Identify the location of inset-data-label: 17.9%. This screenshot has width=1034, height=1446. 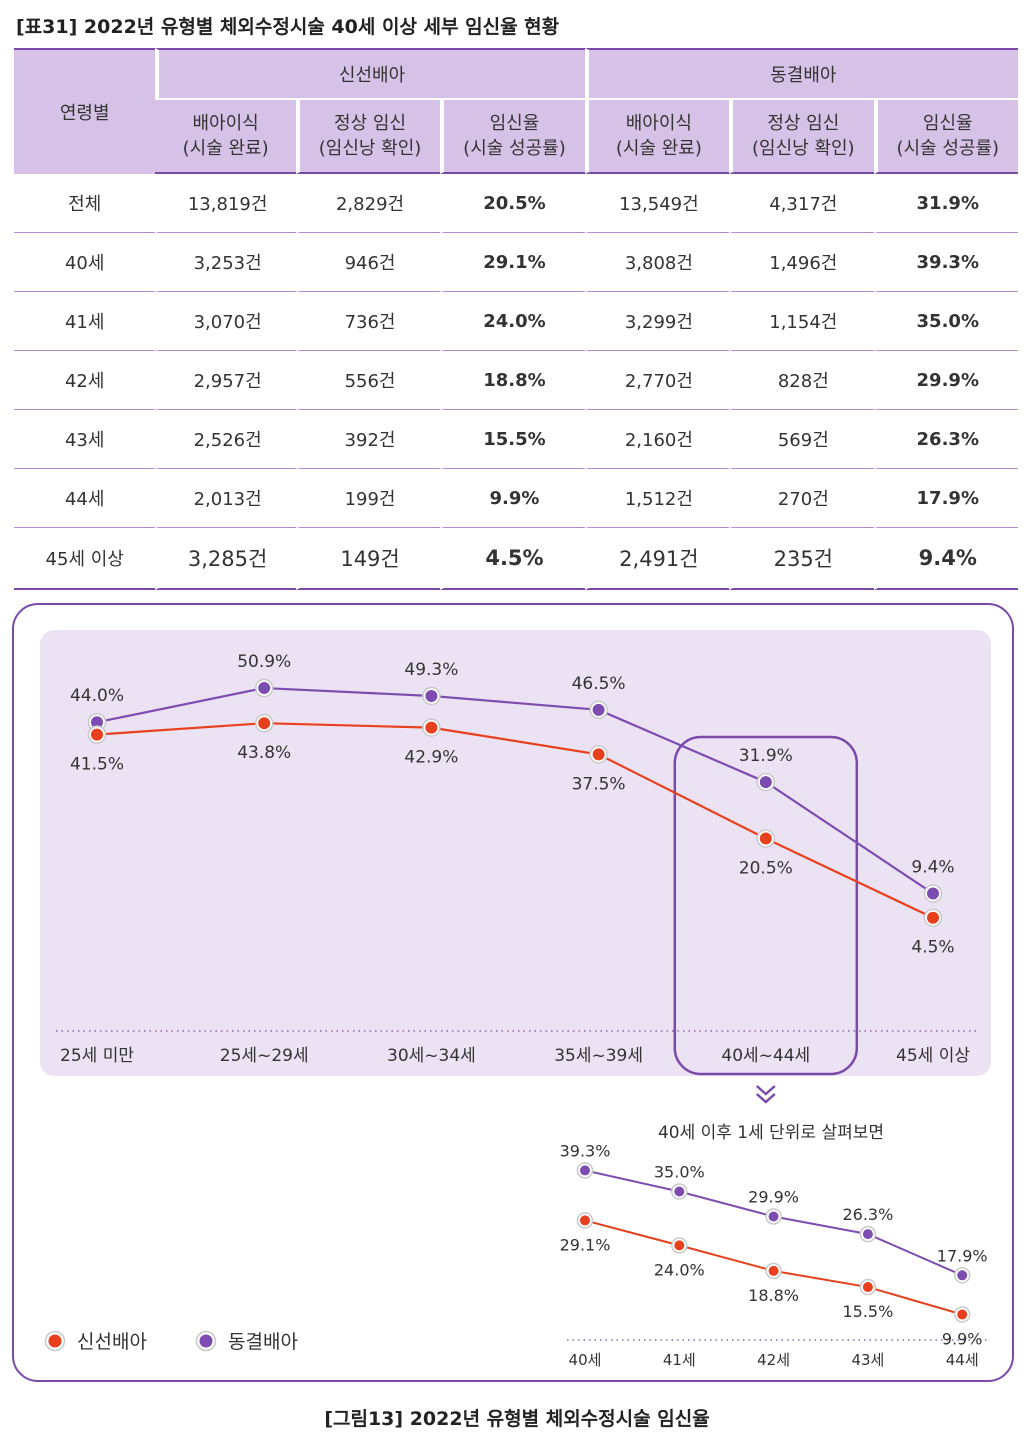
(962, 1255).